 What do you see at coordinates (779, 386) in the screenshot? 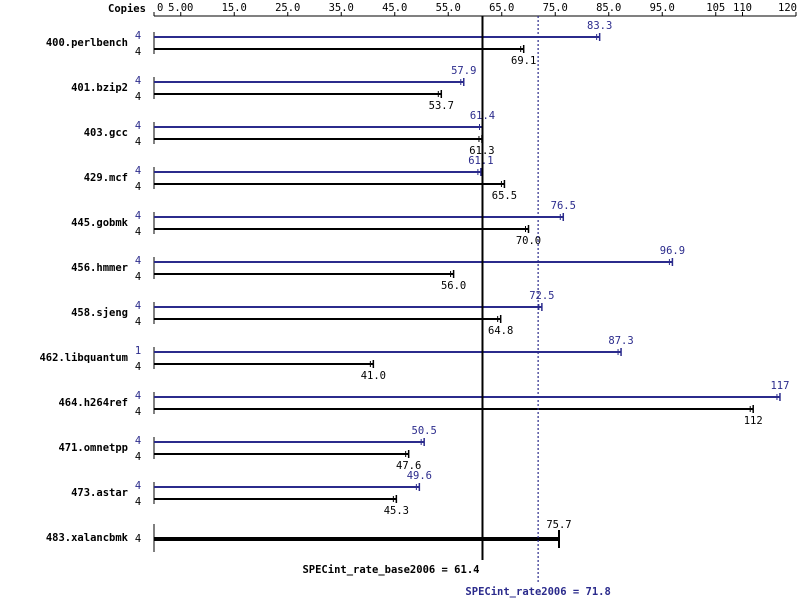
I see `value-label: 117` at bounding box center [779, 386].